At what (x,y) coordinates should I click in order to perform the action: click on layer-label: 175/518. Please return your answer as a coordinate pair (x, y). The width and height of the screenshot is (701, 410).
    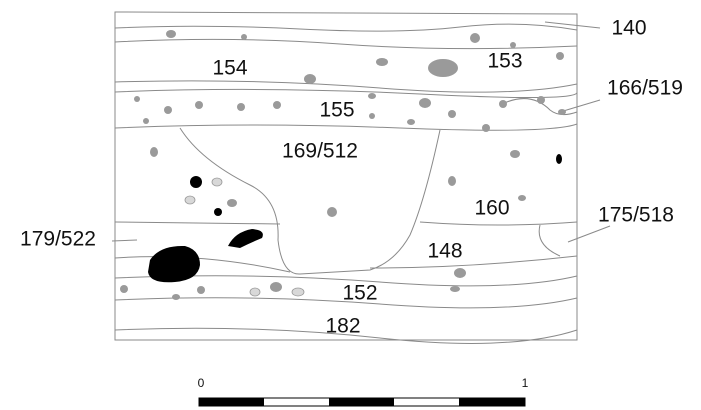
    Looking at the image, I should click on (636, 215).